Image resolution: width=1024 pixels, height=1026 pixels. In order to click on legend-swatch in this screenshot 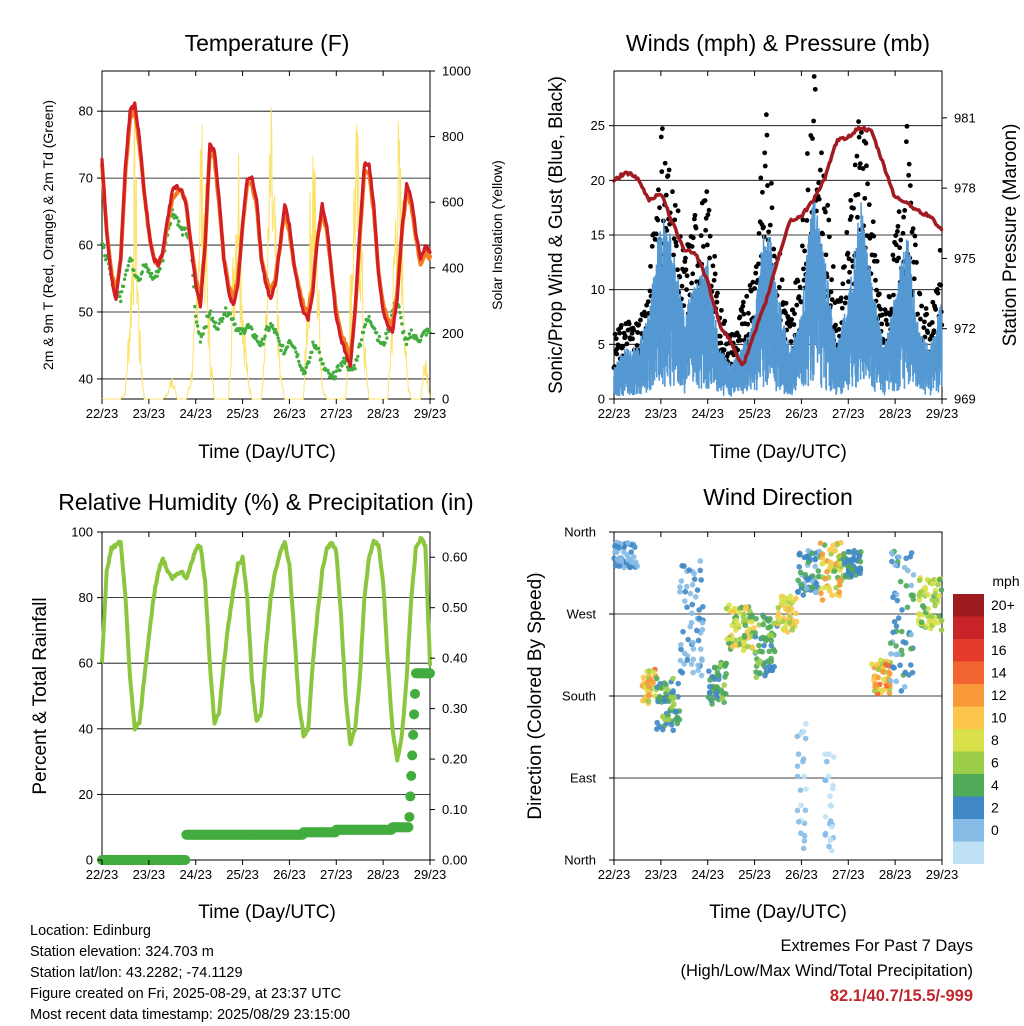, I will do `click(968, 605)`.